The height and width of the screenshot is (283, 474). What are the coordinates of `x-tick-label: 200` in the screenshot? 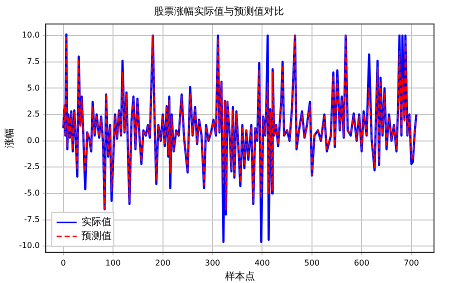 It's located at (162, 263).